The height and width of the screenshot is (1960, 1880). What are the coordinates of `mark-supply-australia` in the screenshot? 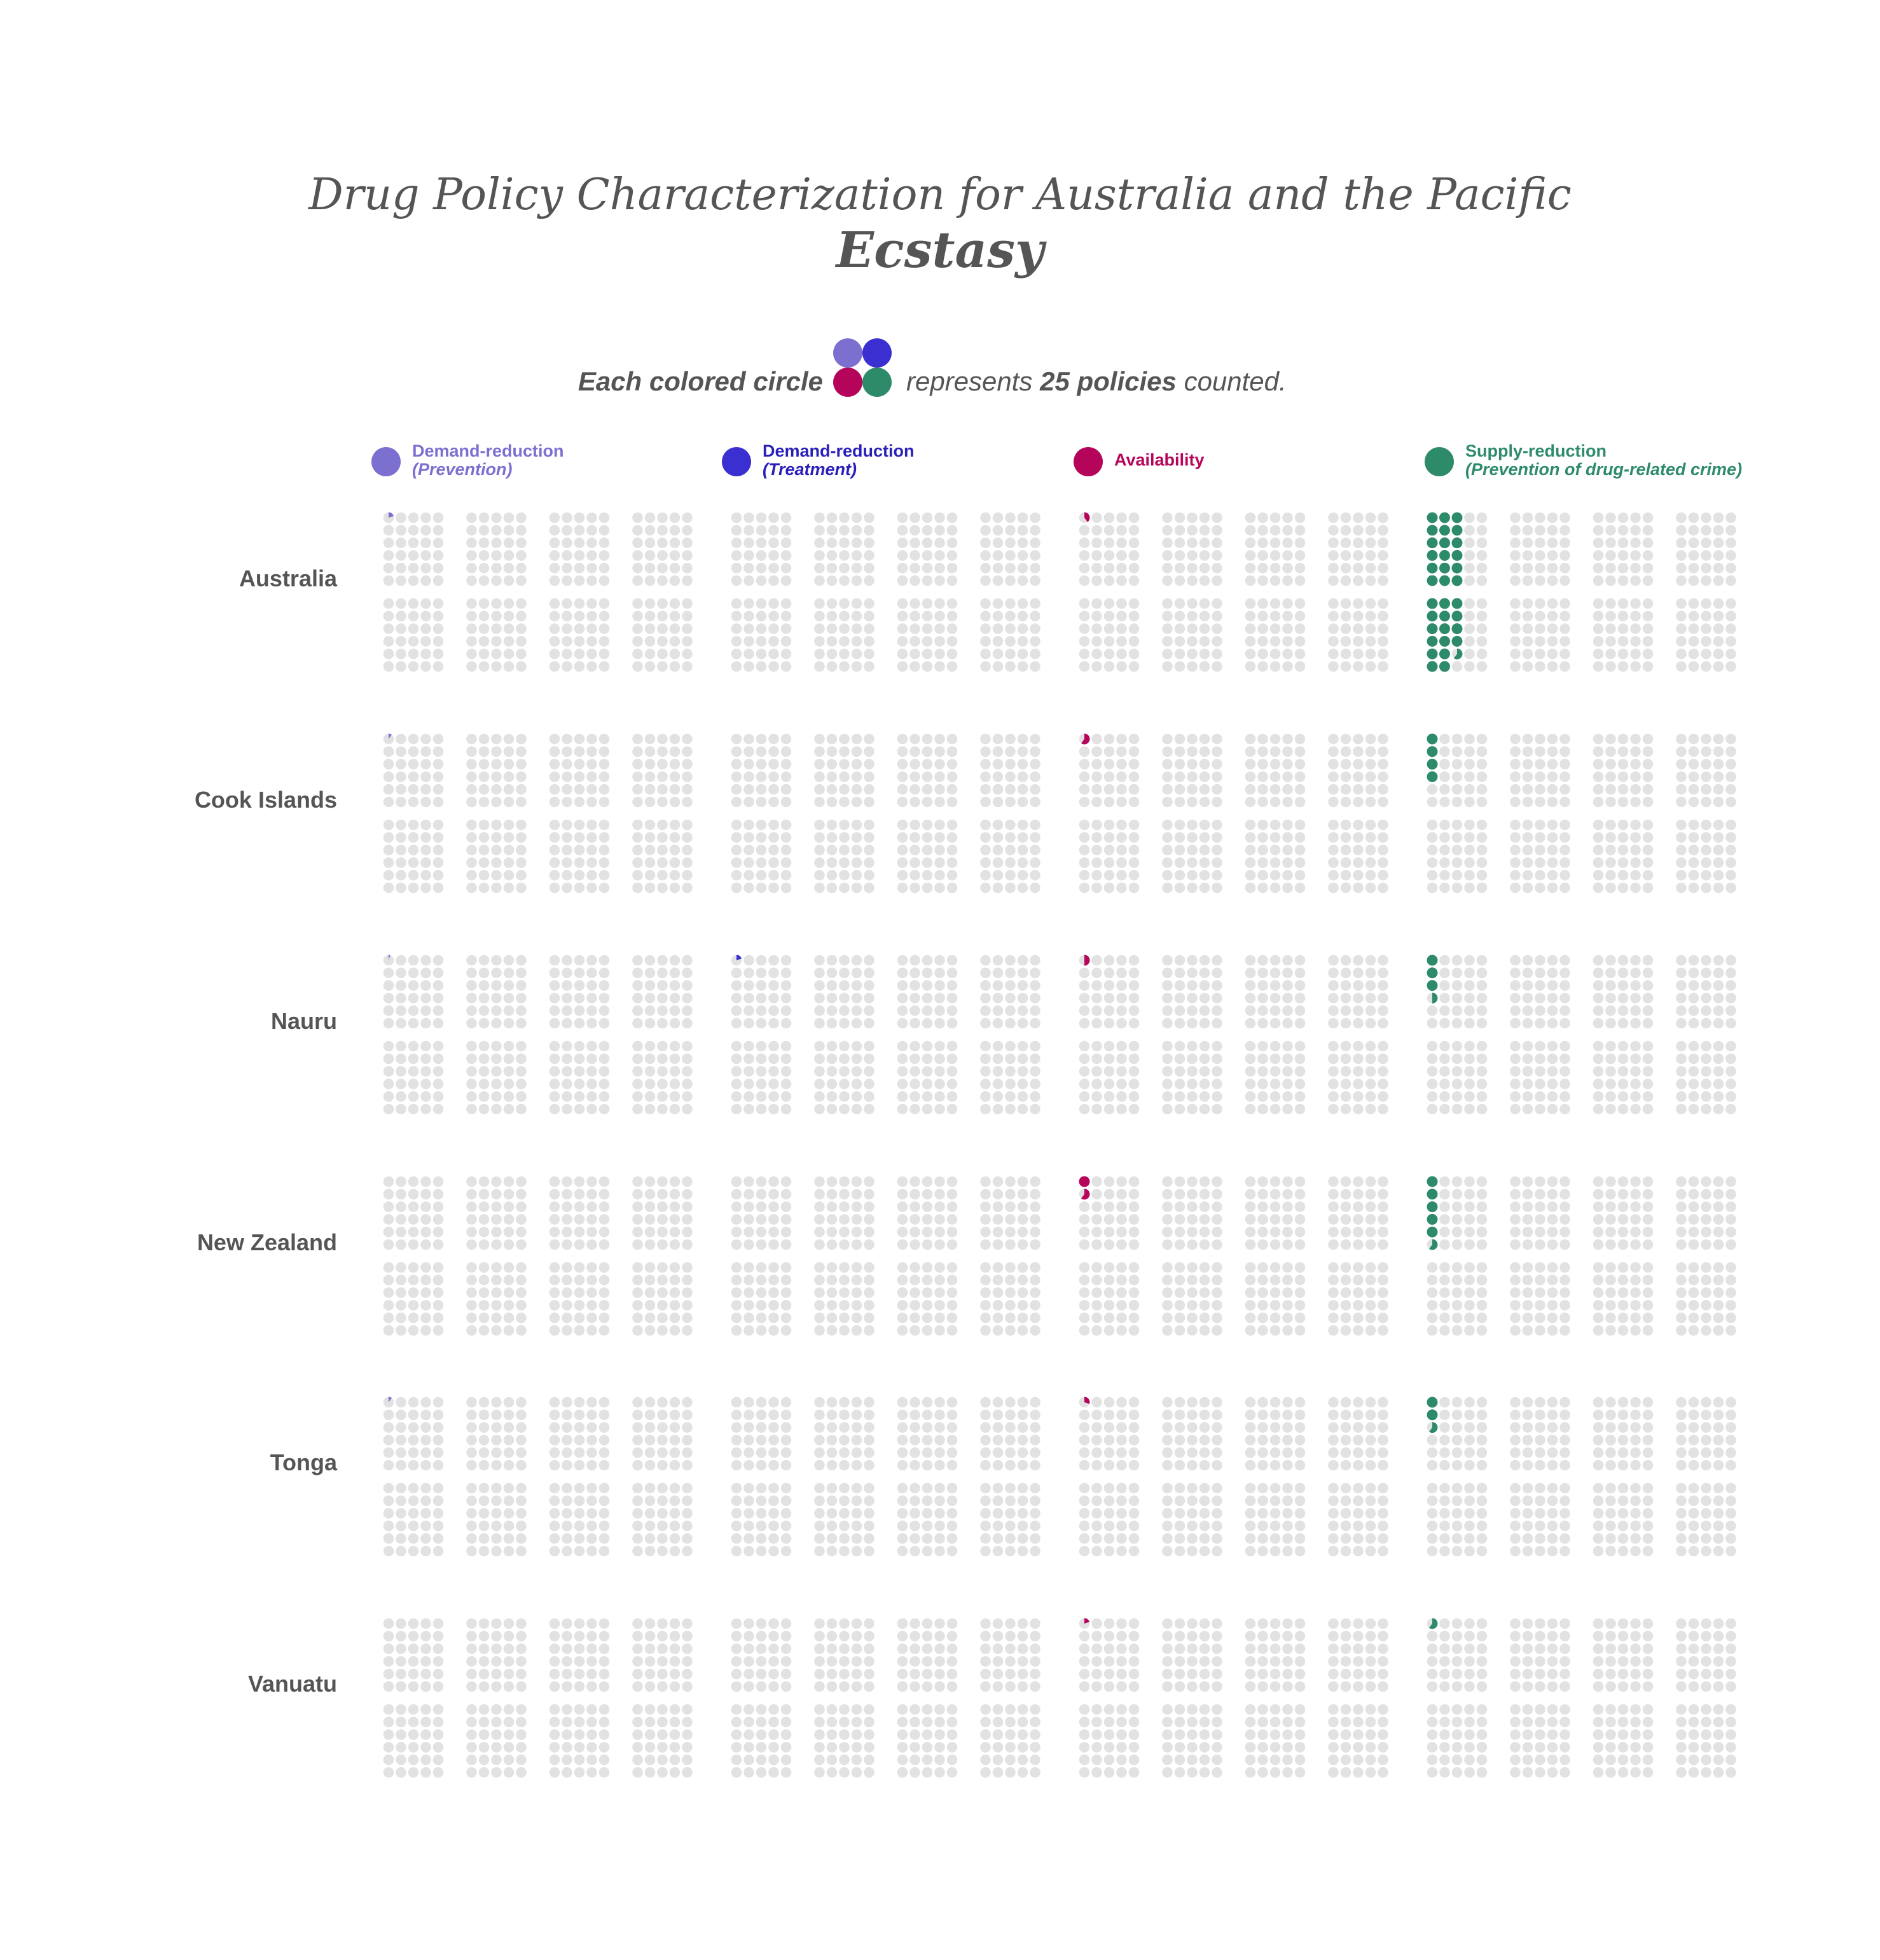 It's located at (1432, 617).